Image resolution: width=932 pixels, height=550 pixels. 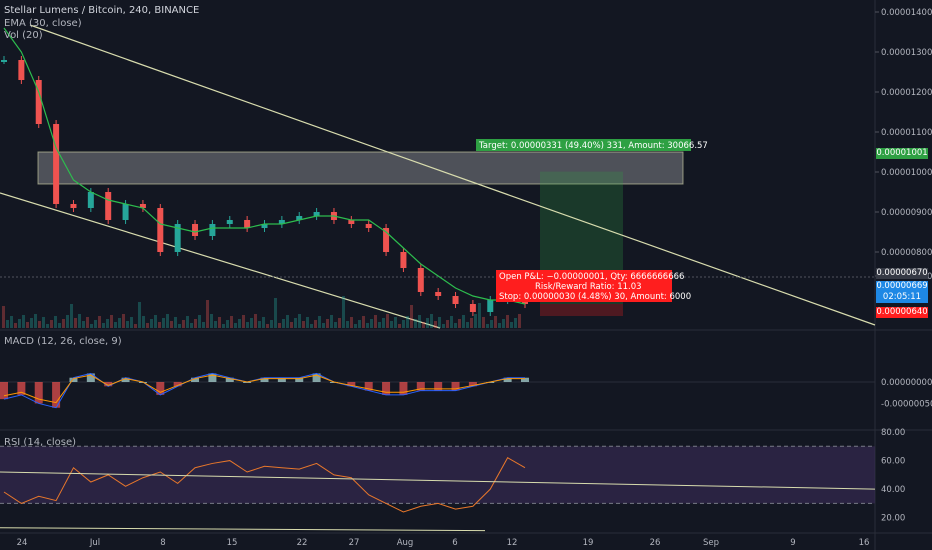 I want to click on volume-legend: Vol (20), so click(x=23, y=35).